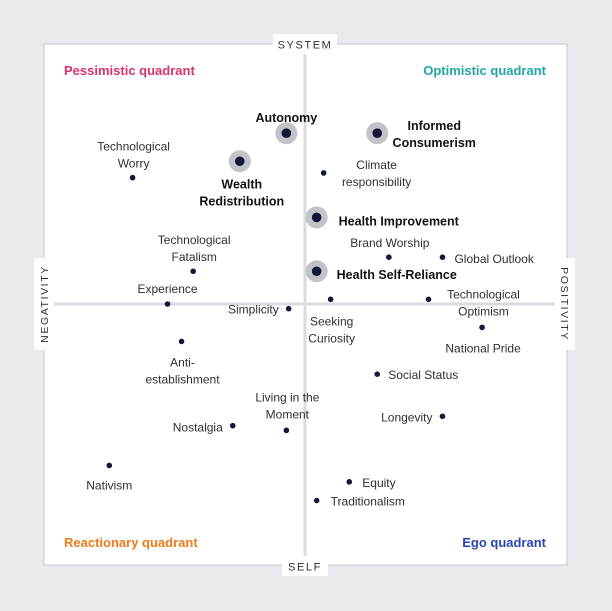 Image resolution: width=612 pixels, height=611 pixels. I want to click on data-point-technological-fatalism: Technological Fatalism, so click(194, 254).